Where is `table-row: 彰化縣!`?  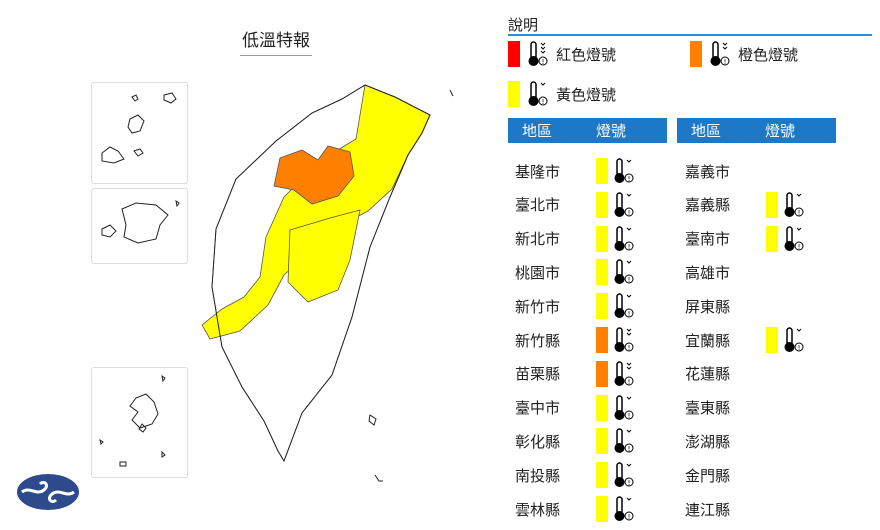 table-row: 彰化縣! is located at coordinates (590, 441).